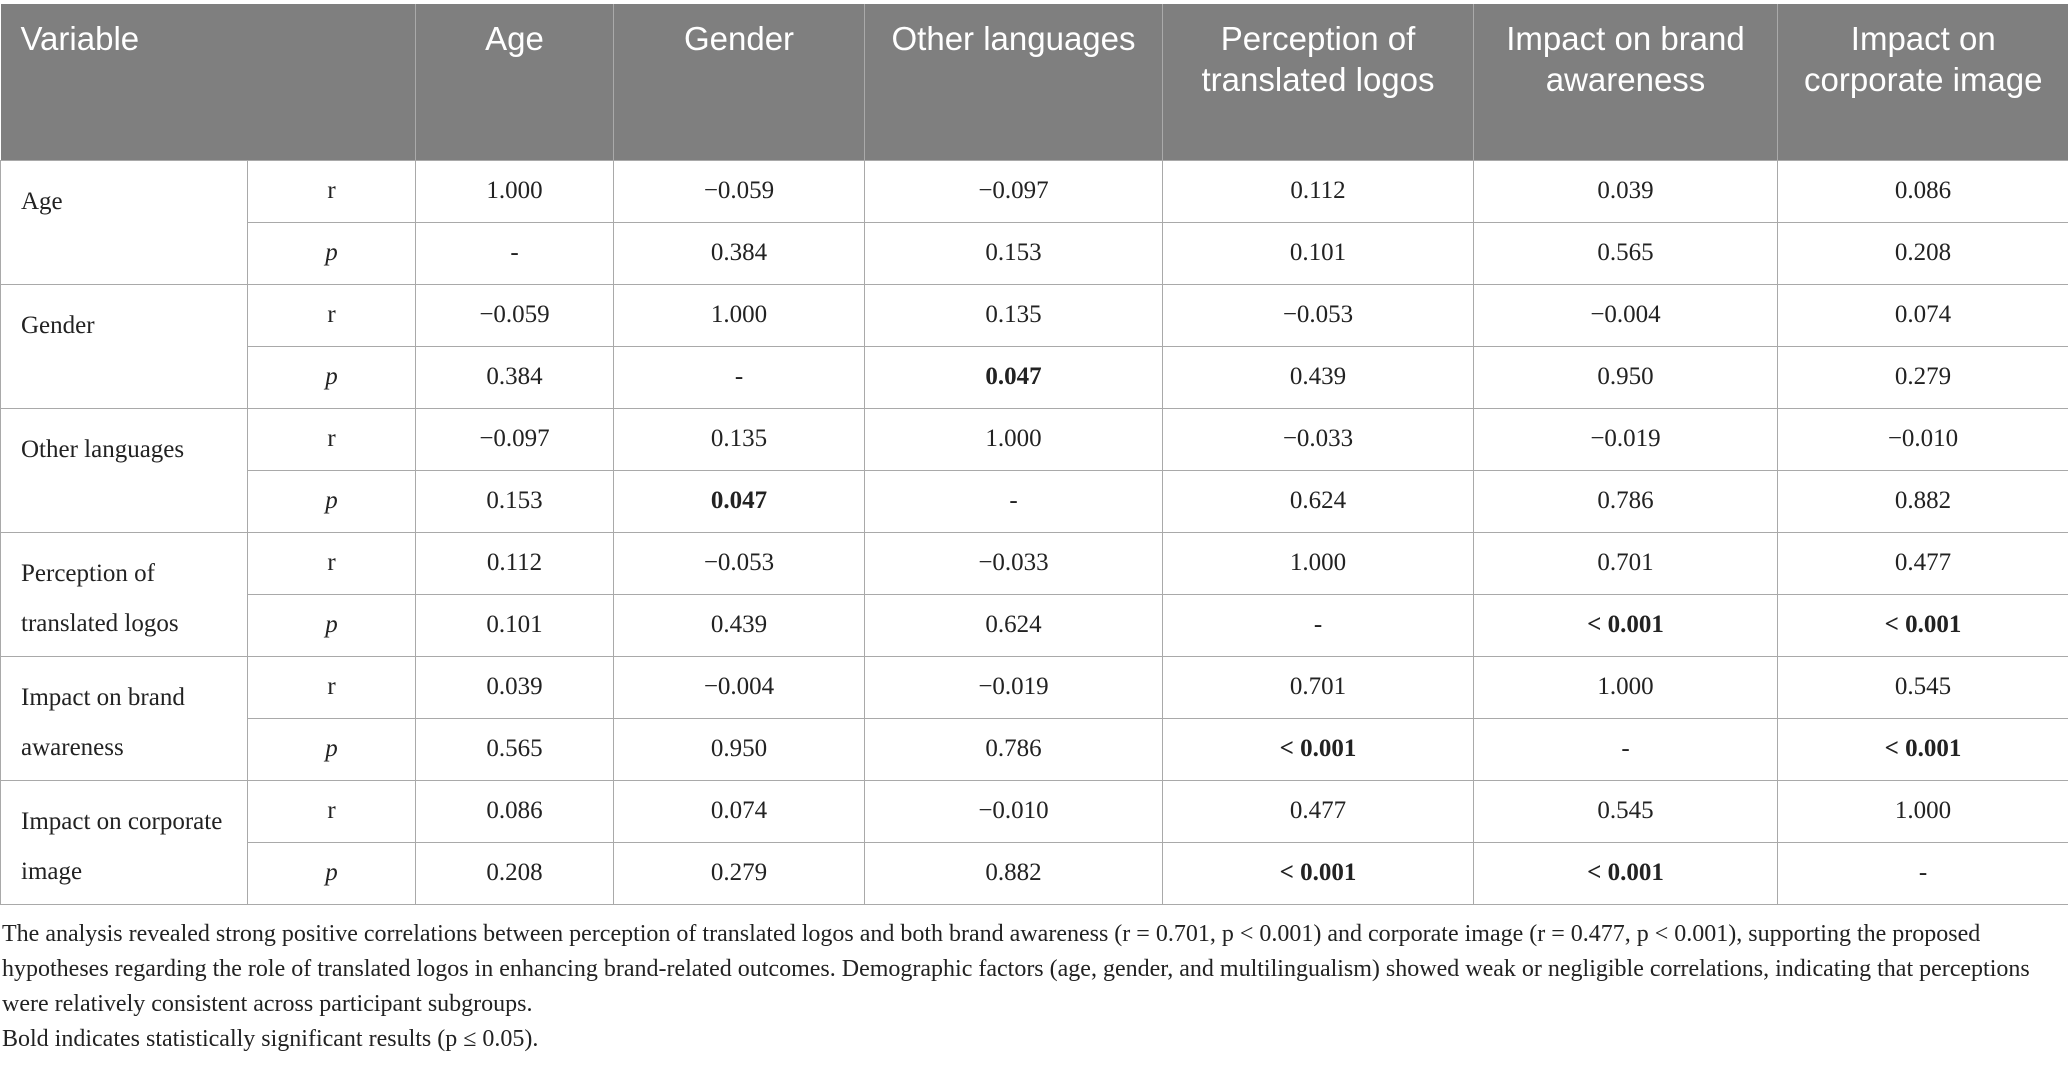 The height and width of the screenshot is (1065, 2068). I want to click on column-header: Perception of translated logos, so click(1318, 82).